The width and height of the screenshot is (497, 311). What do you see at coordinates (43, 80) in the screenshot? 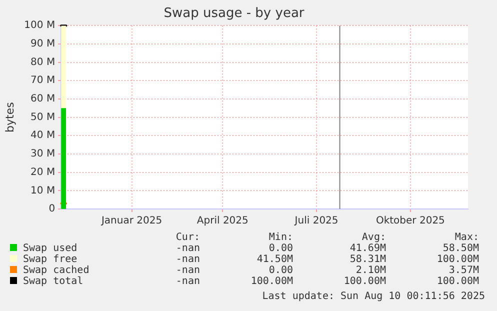
I see `y-tick-label: 70 M` at bounding box center [43, 80].